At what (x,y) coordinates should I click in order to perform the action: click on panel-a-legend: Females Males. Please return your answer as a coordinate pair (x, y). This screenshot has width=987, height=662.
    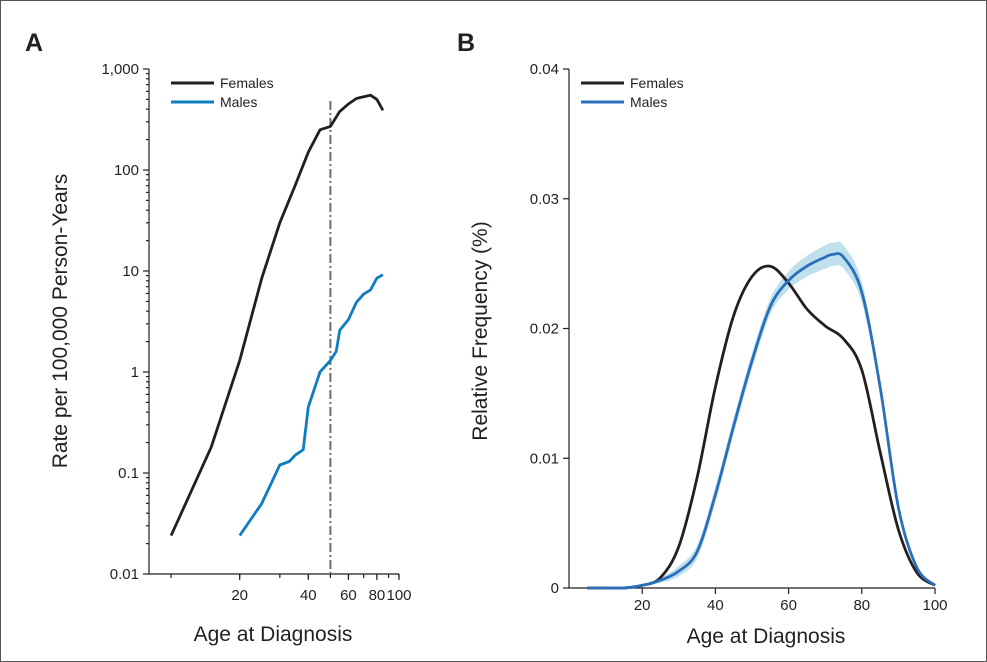
    Looking at the image, I should click on (222, 92).